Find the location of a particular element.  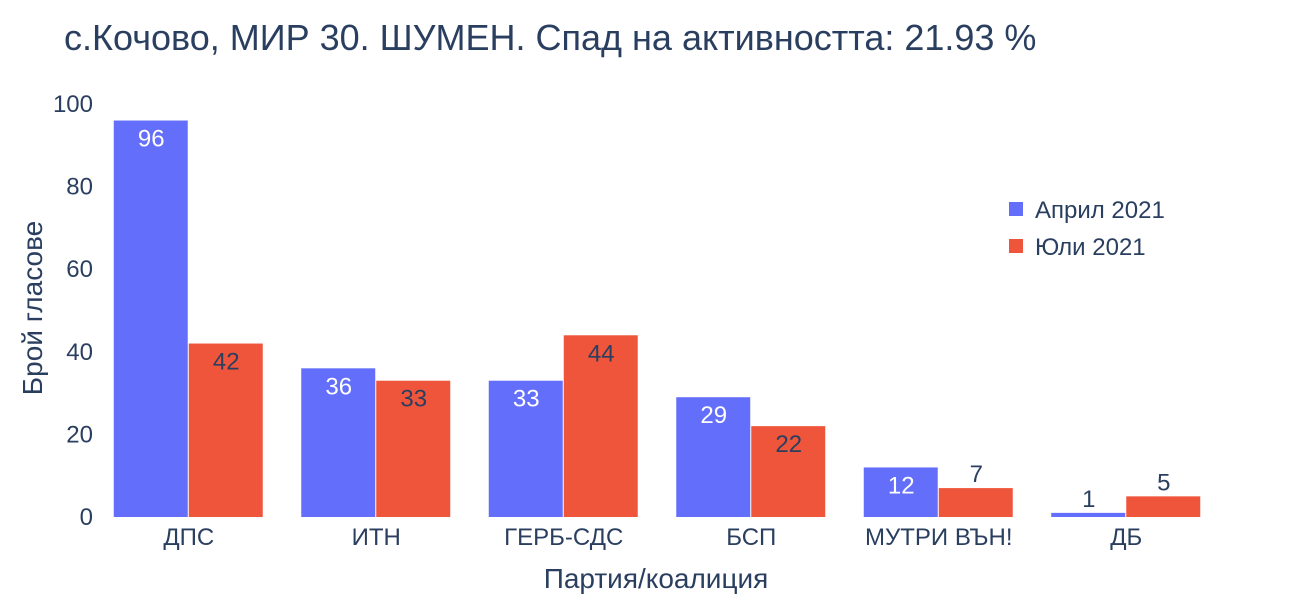

y-tick-label: 80 is located at coordinates (79, 187).